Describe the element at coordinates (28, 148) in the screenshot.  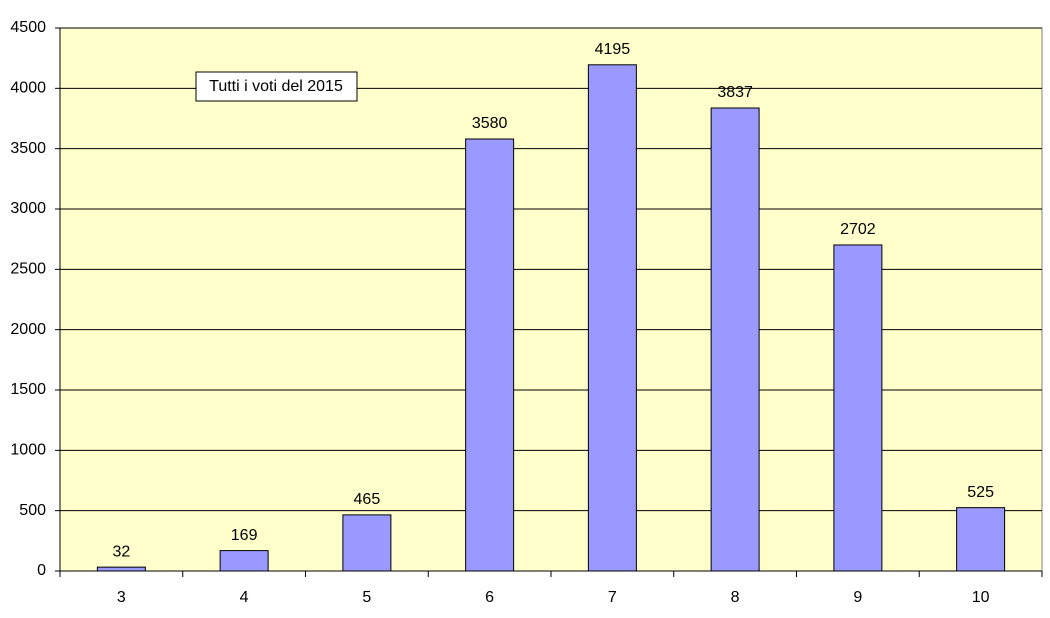
I see `y-tick-label: 3500` at that location.